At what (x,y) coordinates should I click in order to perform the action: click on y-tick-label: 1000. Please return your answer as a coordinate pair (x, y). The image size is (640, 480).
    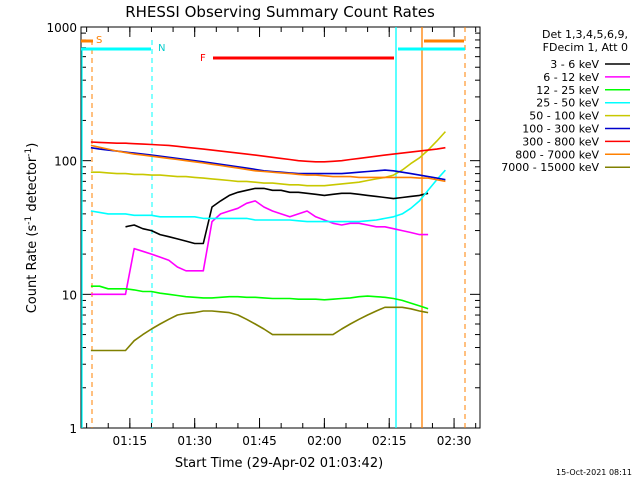
    Looking at the image, I should click on (61, 28).